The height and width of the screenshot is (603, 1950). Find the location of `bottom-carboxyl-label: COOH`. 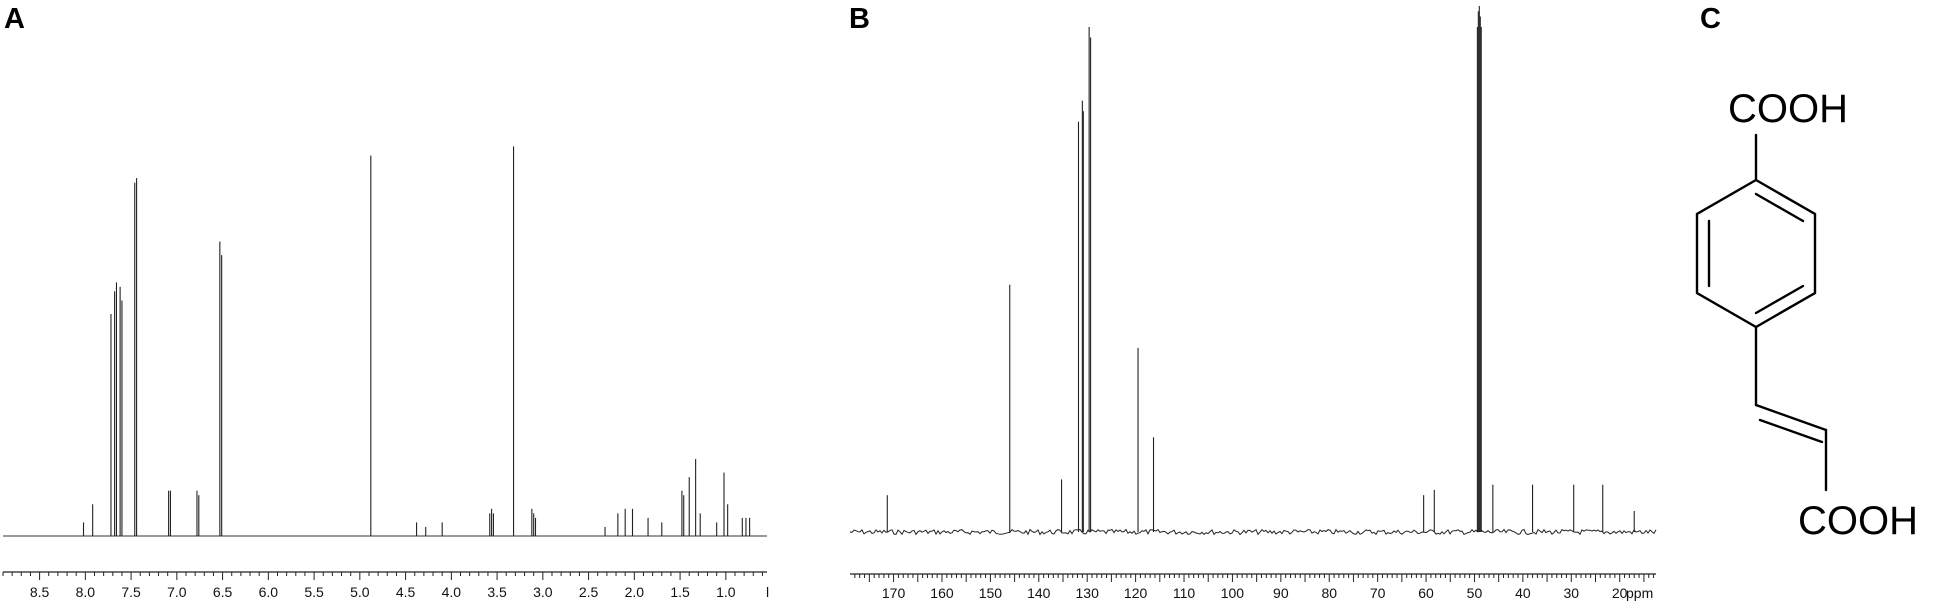

bottom-carboxyl-label: COOH is located at coordinates (1858, 521).